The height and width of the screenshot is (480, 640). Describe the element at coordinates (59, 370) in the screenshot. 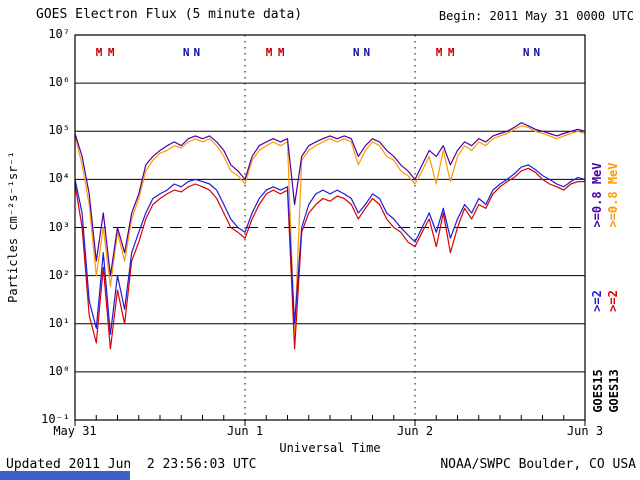

I see `y-tick-label: 10⁰` at that location.